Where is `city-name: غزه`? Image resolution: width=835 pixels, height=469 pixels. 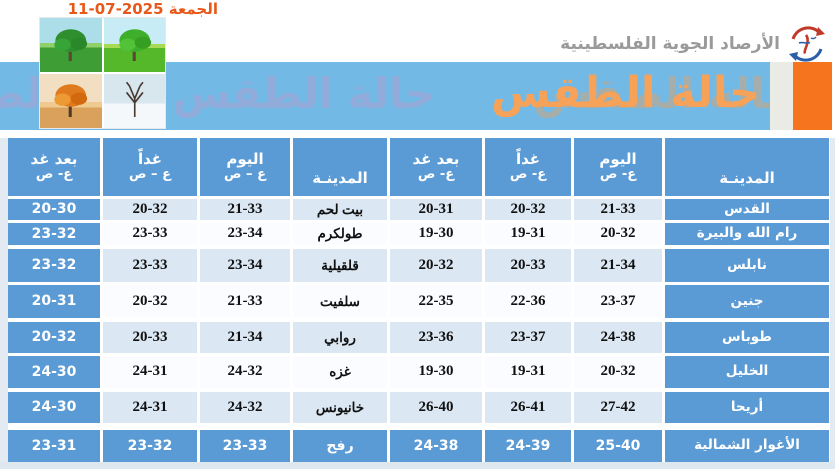 city-name: غزه is located at coordinates (340, 372).